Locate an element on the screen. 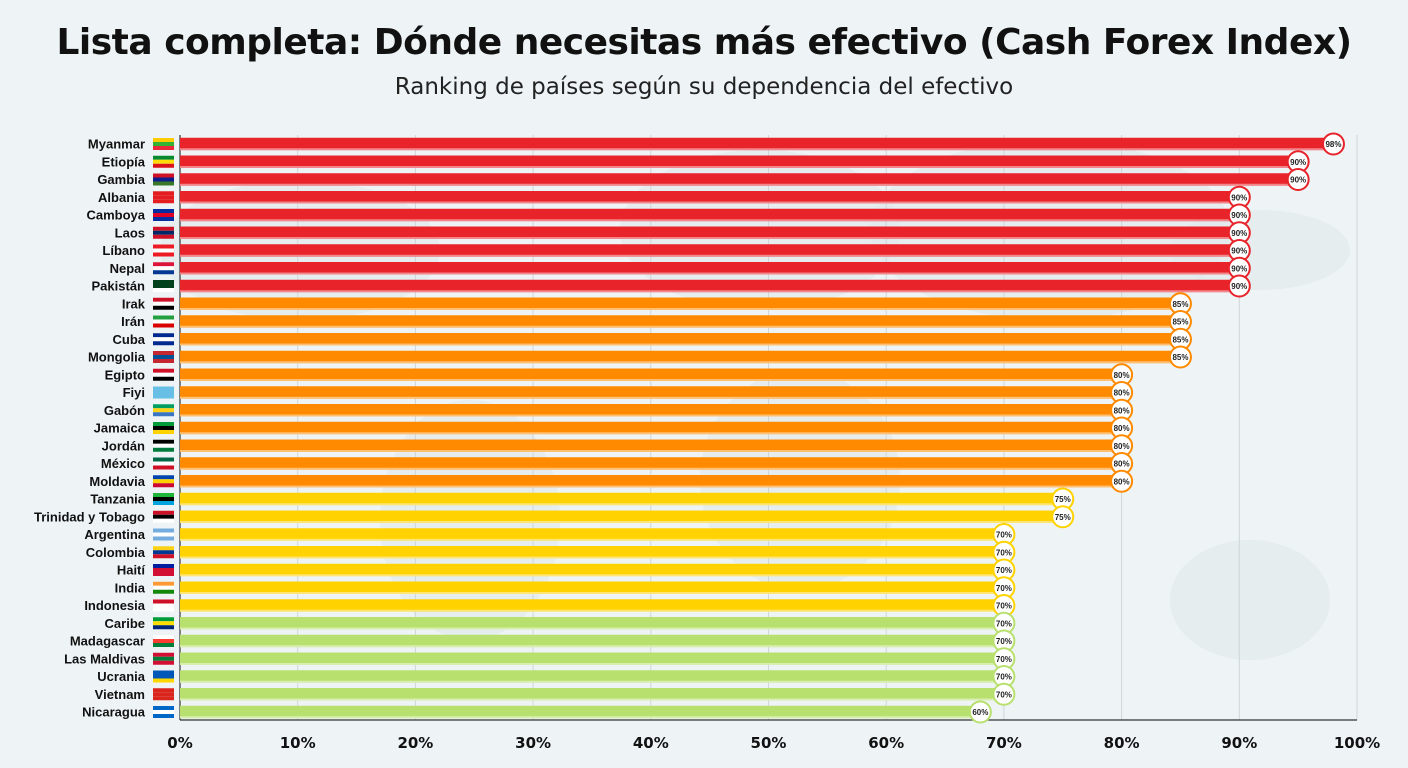 This screenshot has height=768, width=1408. category-label: Moldavia is located at coordinates (117, 481).